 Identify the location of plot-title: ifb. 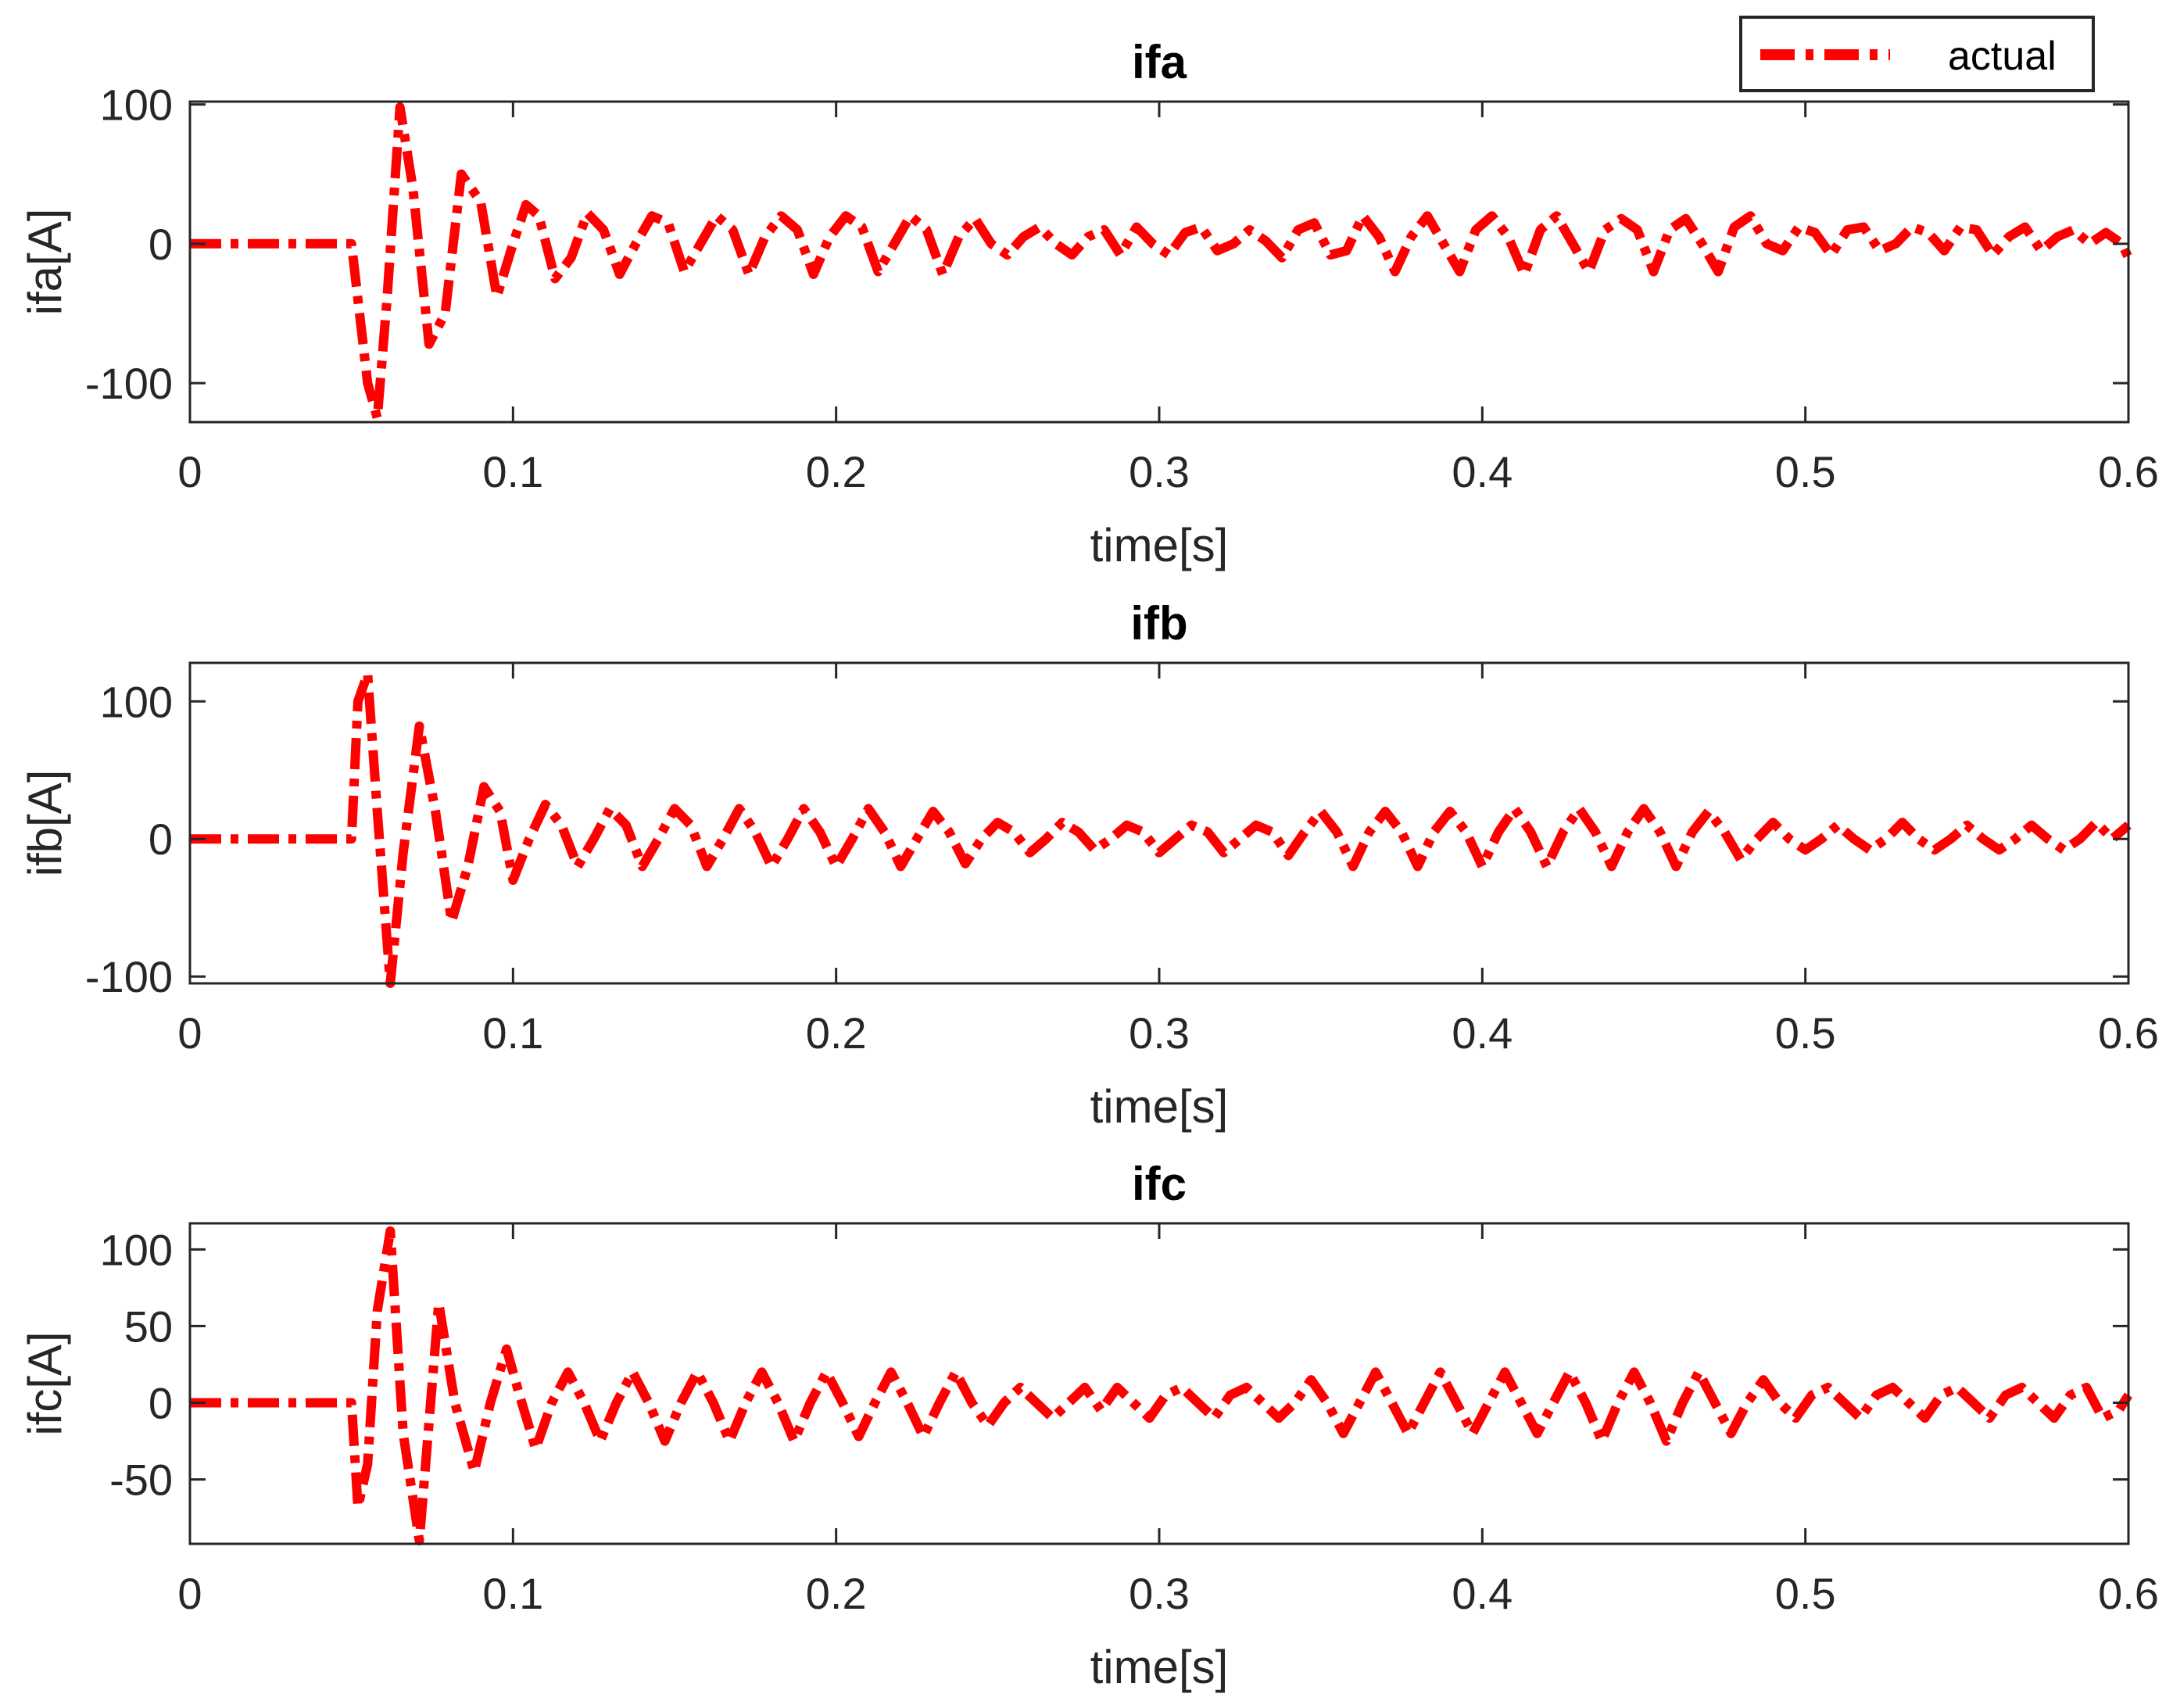
(1158, 623).